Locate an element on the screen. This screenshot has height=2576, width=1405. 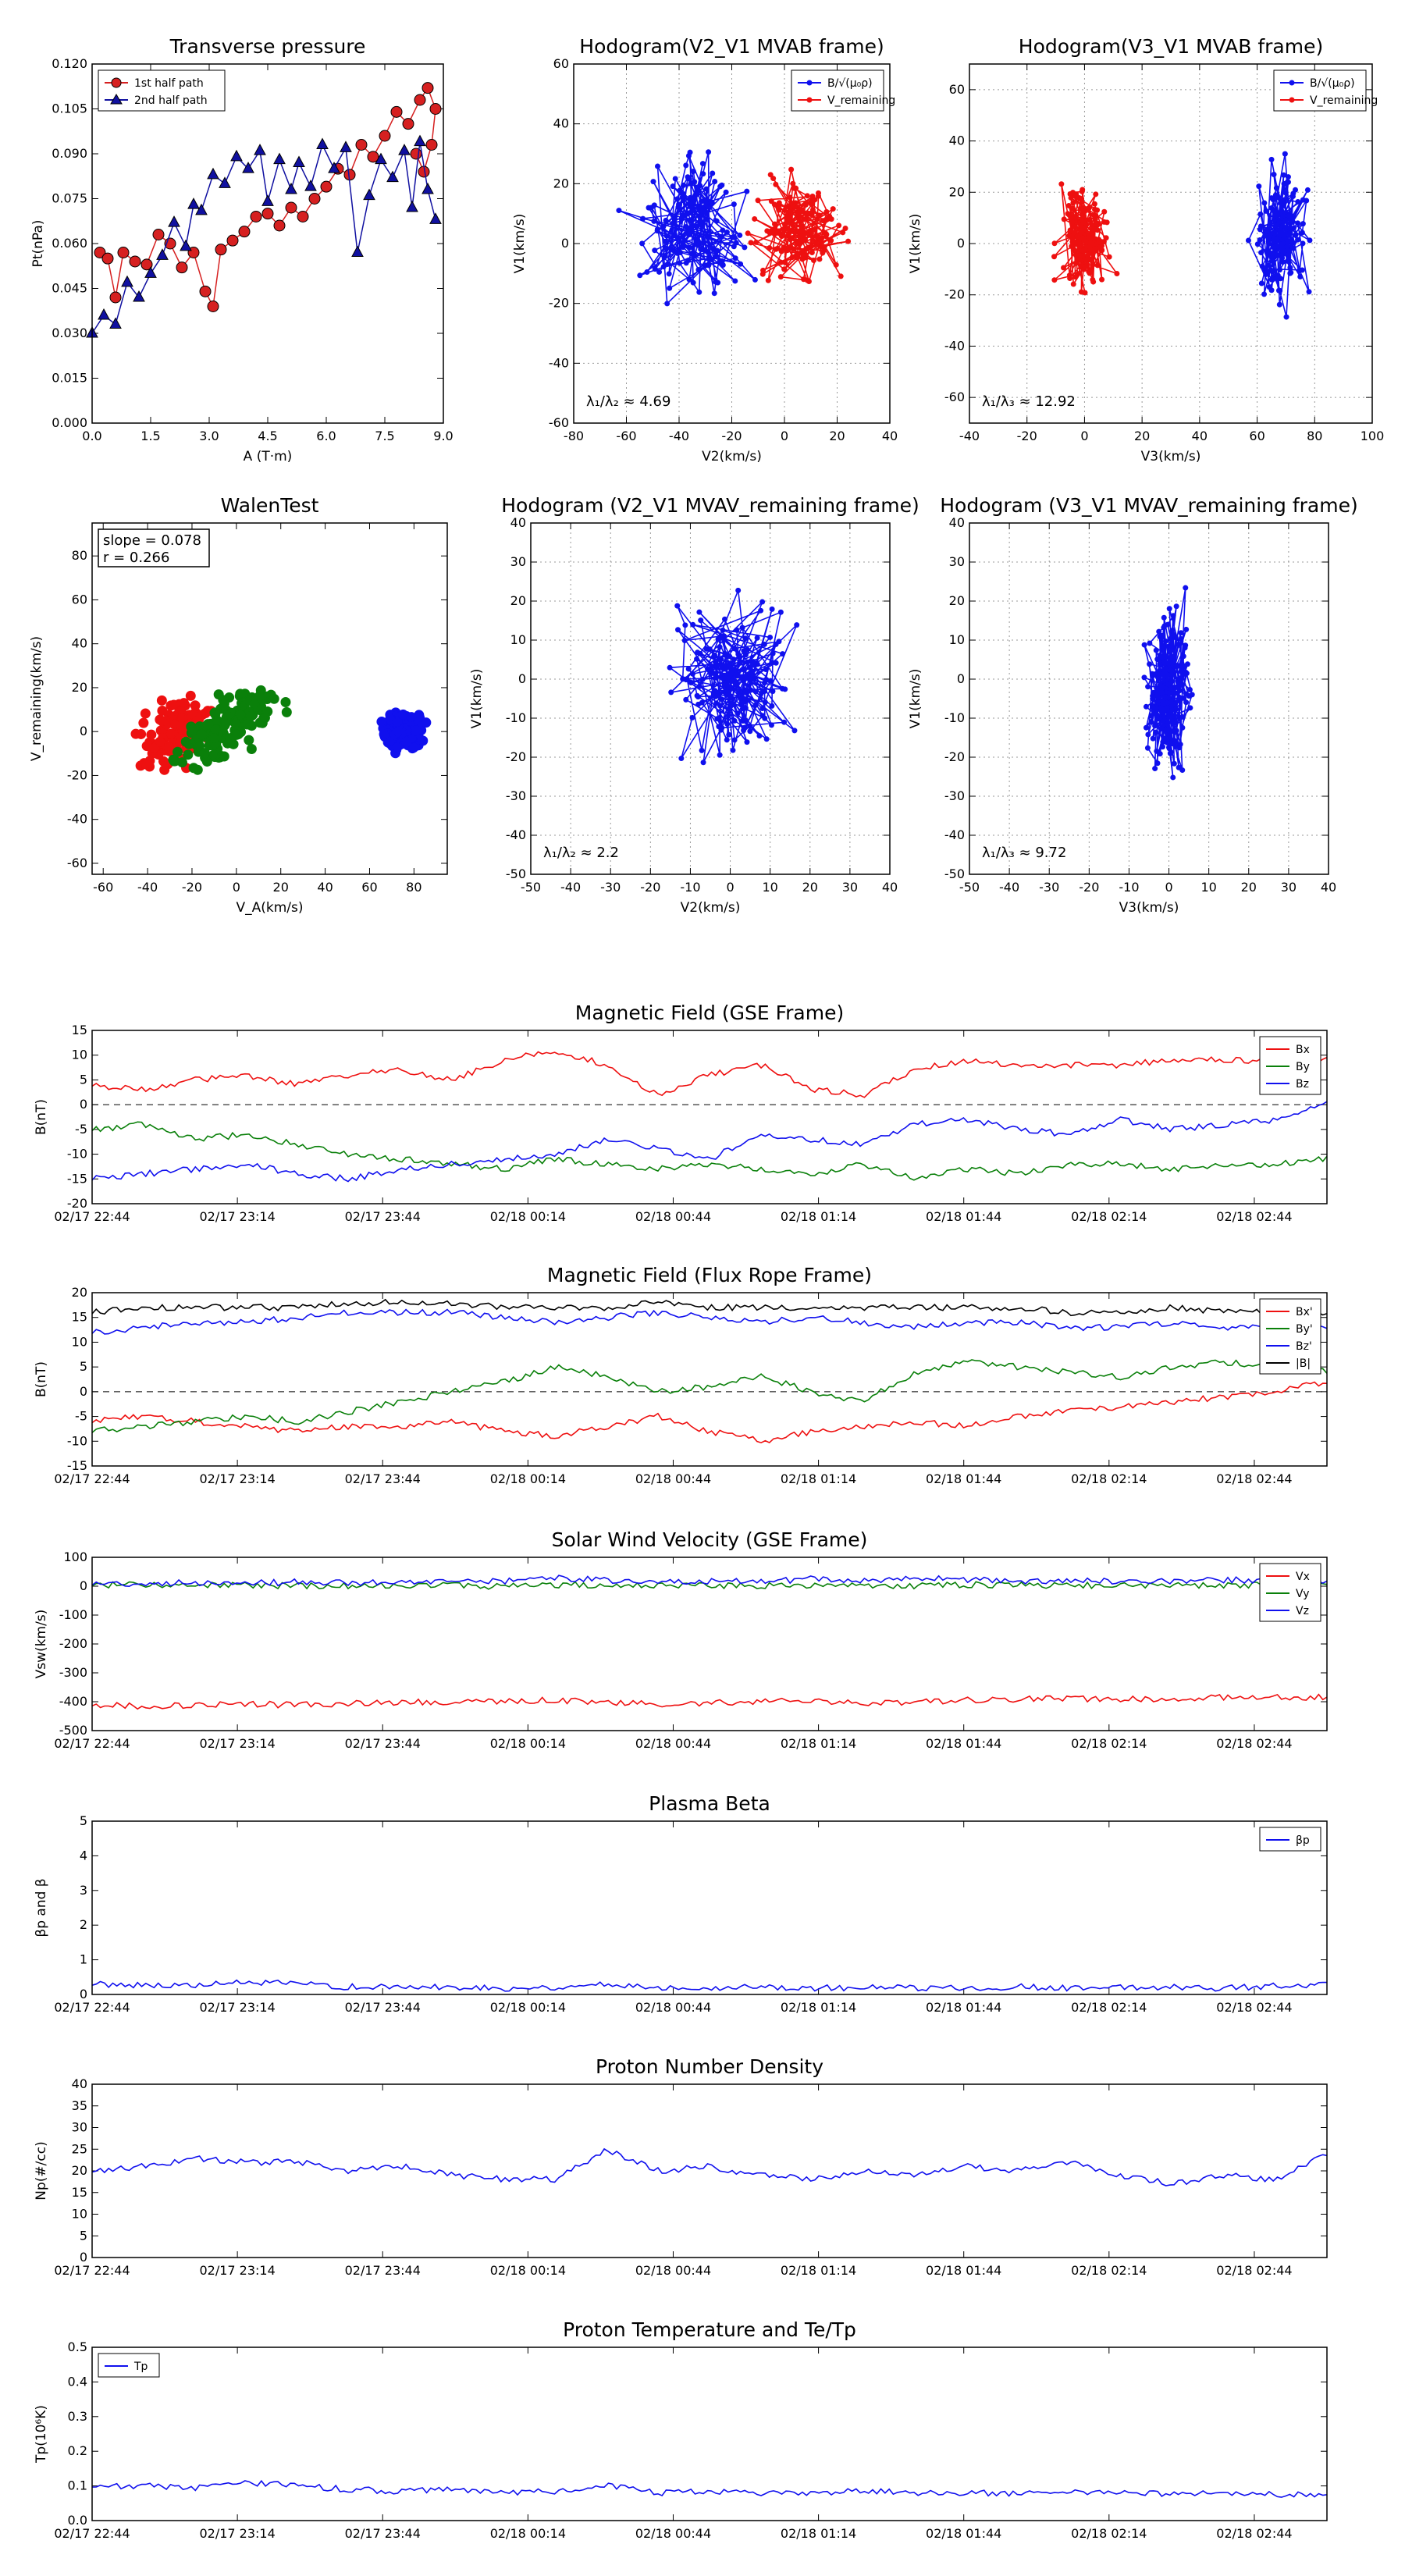
x-tick-label: 20 is located at coordinates (837, 436).